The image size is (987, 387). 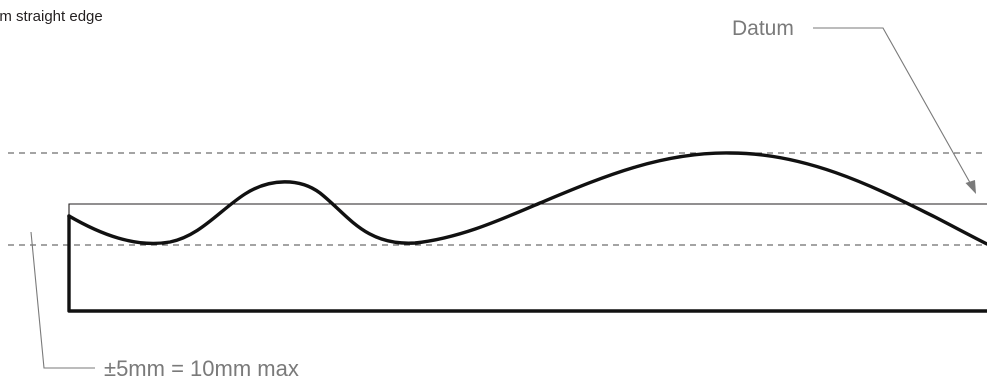 I want to click on datum-leader-line, so click(x=893, y=108).